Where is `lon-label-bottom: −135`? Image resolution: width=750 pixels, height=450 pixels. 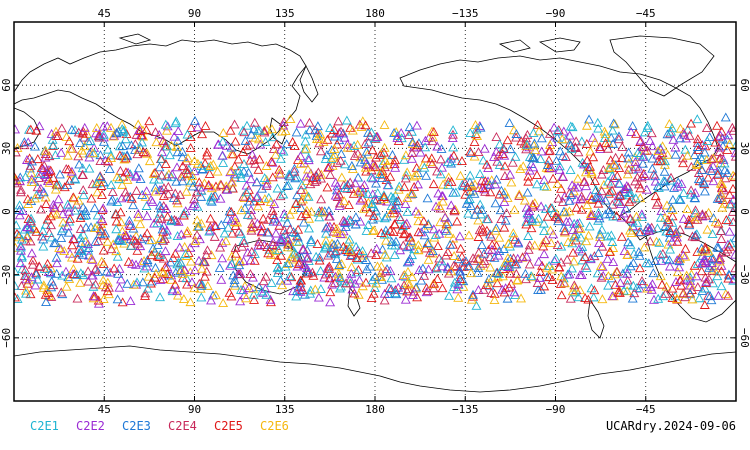
lon-label-bottom: −135 is located at coordinates (465, 409).